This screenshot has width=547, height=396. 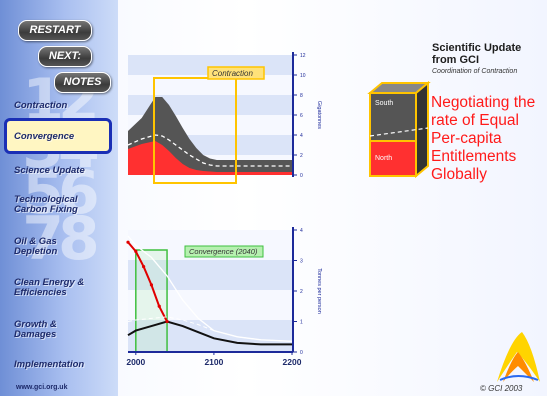 I want to click on contraction-label: Contraction, so click(x=232, y=73).